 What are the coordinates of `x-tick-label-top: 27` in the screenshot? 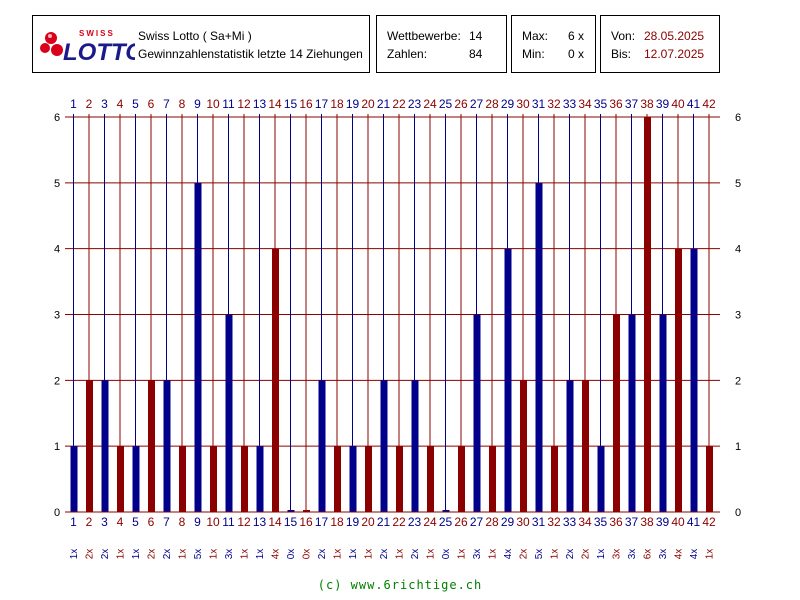 It's located at (477, 104).